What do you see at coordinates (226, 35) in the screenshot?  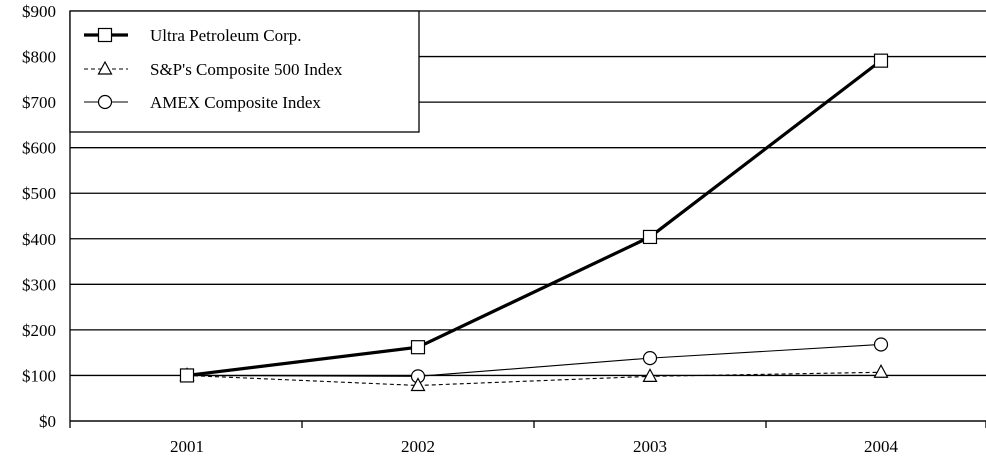 I see `legend-label-0: Ultra Petroleum Corp.` at bounding box center [226, 35].